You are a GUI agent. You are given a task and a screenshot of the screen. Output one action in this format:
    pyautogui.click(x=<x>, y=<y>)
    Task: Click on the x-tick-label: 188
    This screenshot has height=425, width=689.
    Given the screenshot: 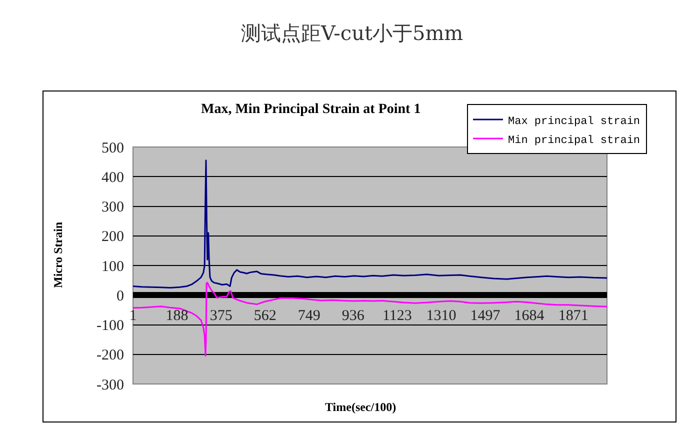 What is the action you would take?
    pyautogui.click(x=177, y=316)
    